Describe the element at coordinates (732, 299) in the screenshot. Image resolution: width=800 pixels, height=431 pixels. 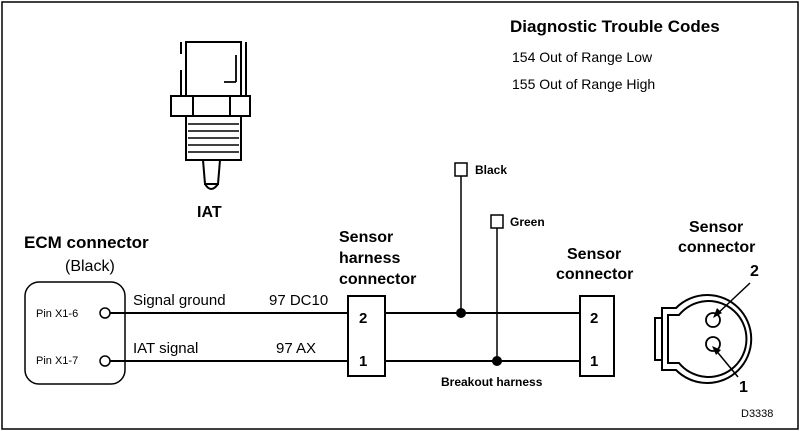
I see `sensor-face-pin-2-leader` at that location.